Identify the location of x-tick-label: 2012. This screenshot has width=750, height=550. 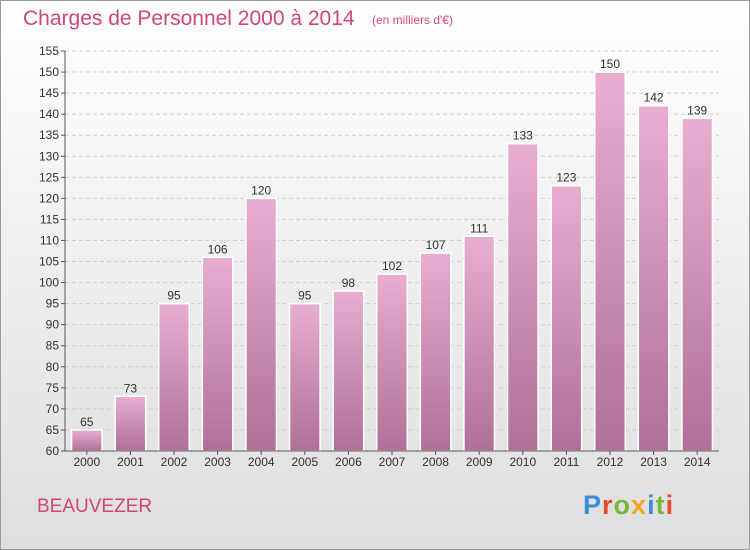
(610, 462).